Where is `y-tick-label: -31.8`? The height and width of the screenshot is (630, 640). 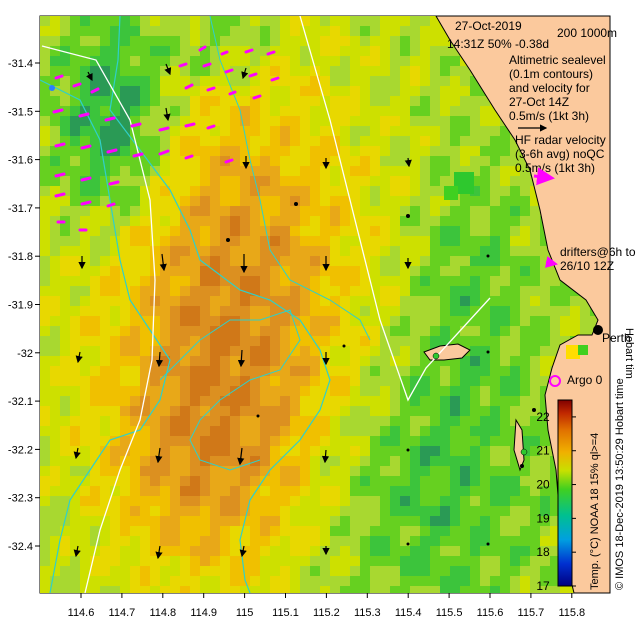
y-tick-label: -31.8 is located at coordinates (20, 257).